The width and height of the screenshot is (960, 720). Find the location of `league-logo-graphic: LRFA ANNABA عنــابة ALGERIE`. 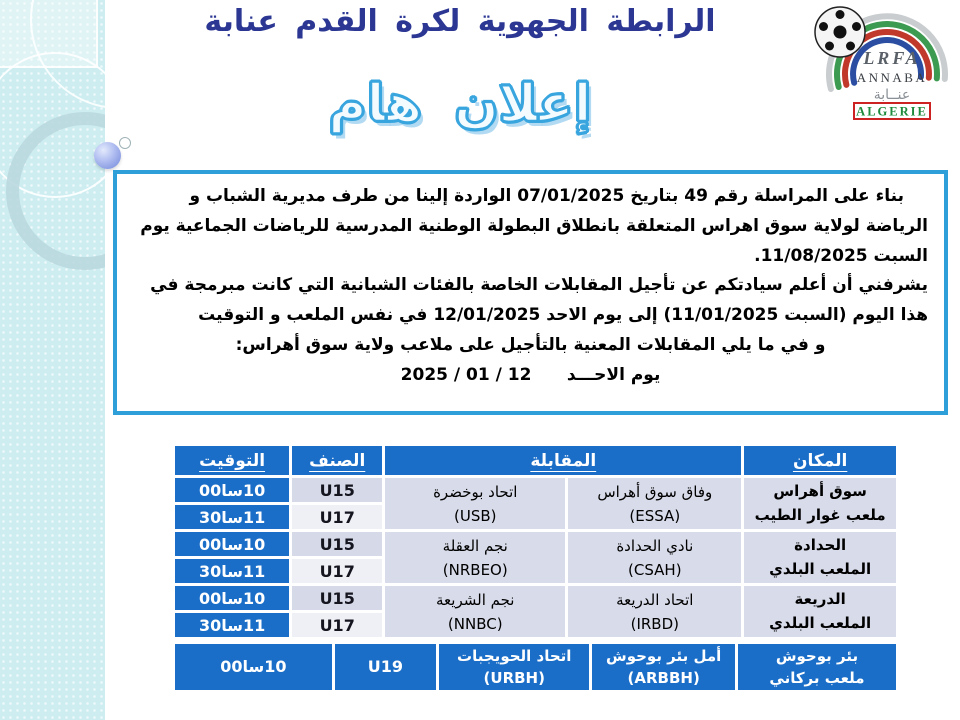

league-logo-graphic: LRFA ANNABA عنــابة ALGERIE is located at coordinates (881, 63).